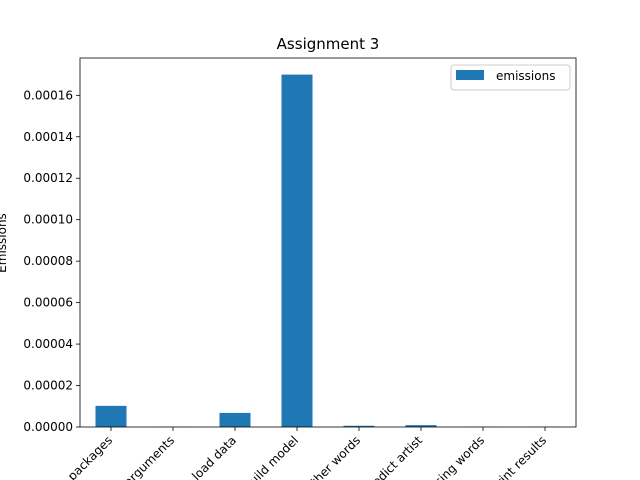 The width and height of the screenshot is (640, 480). I want to click on y-tick-label-4: 0.00008, so click(48, 261).